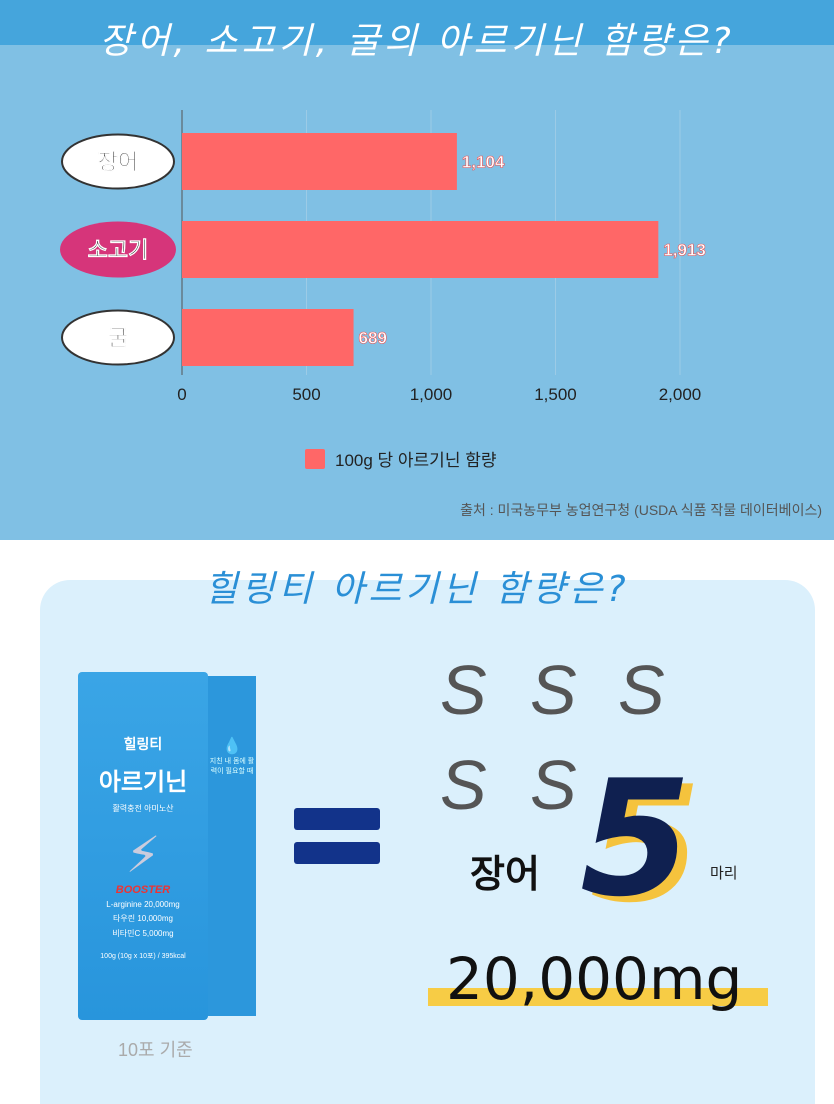  Describe the element at coordinates (143, 890) in the screenshot. I see `booster-label: BOOSTER` at that location.